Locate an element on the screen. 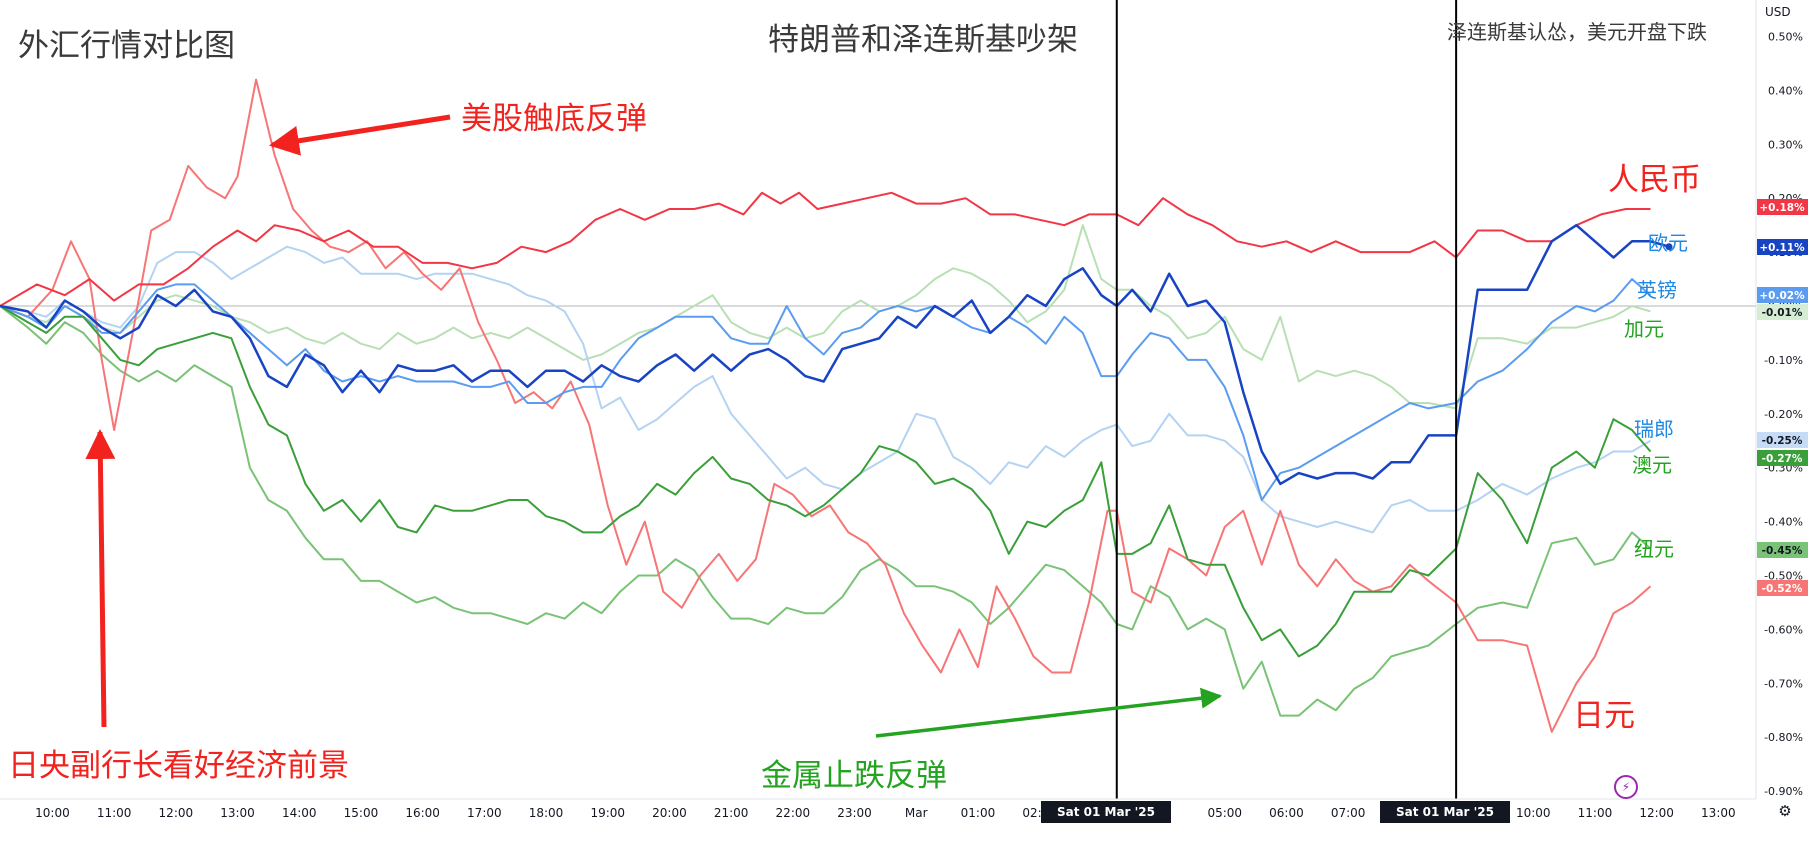  lightning-icon: ⚡ is located at coordinates (1626, 787).